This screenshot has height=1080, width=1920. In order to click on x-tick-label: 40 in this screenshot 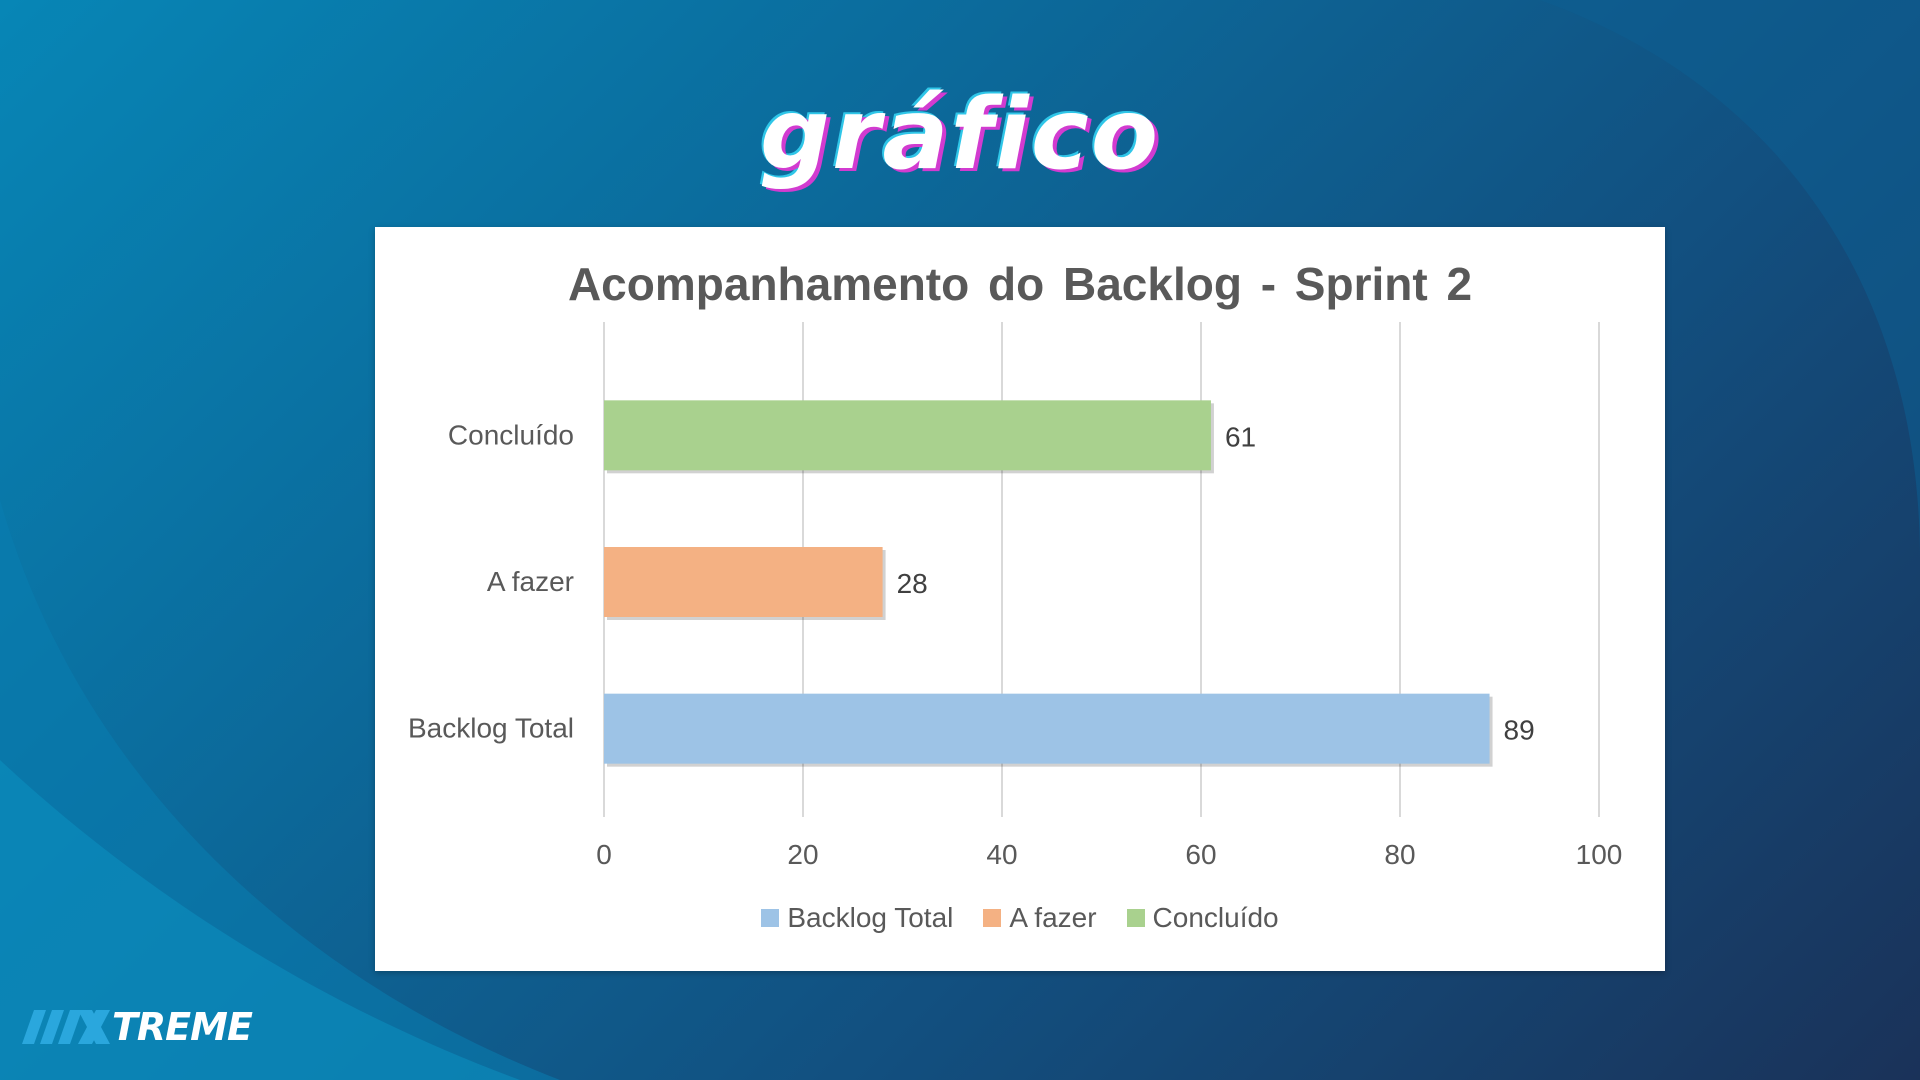, I will do `click(1001, 854)`.